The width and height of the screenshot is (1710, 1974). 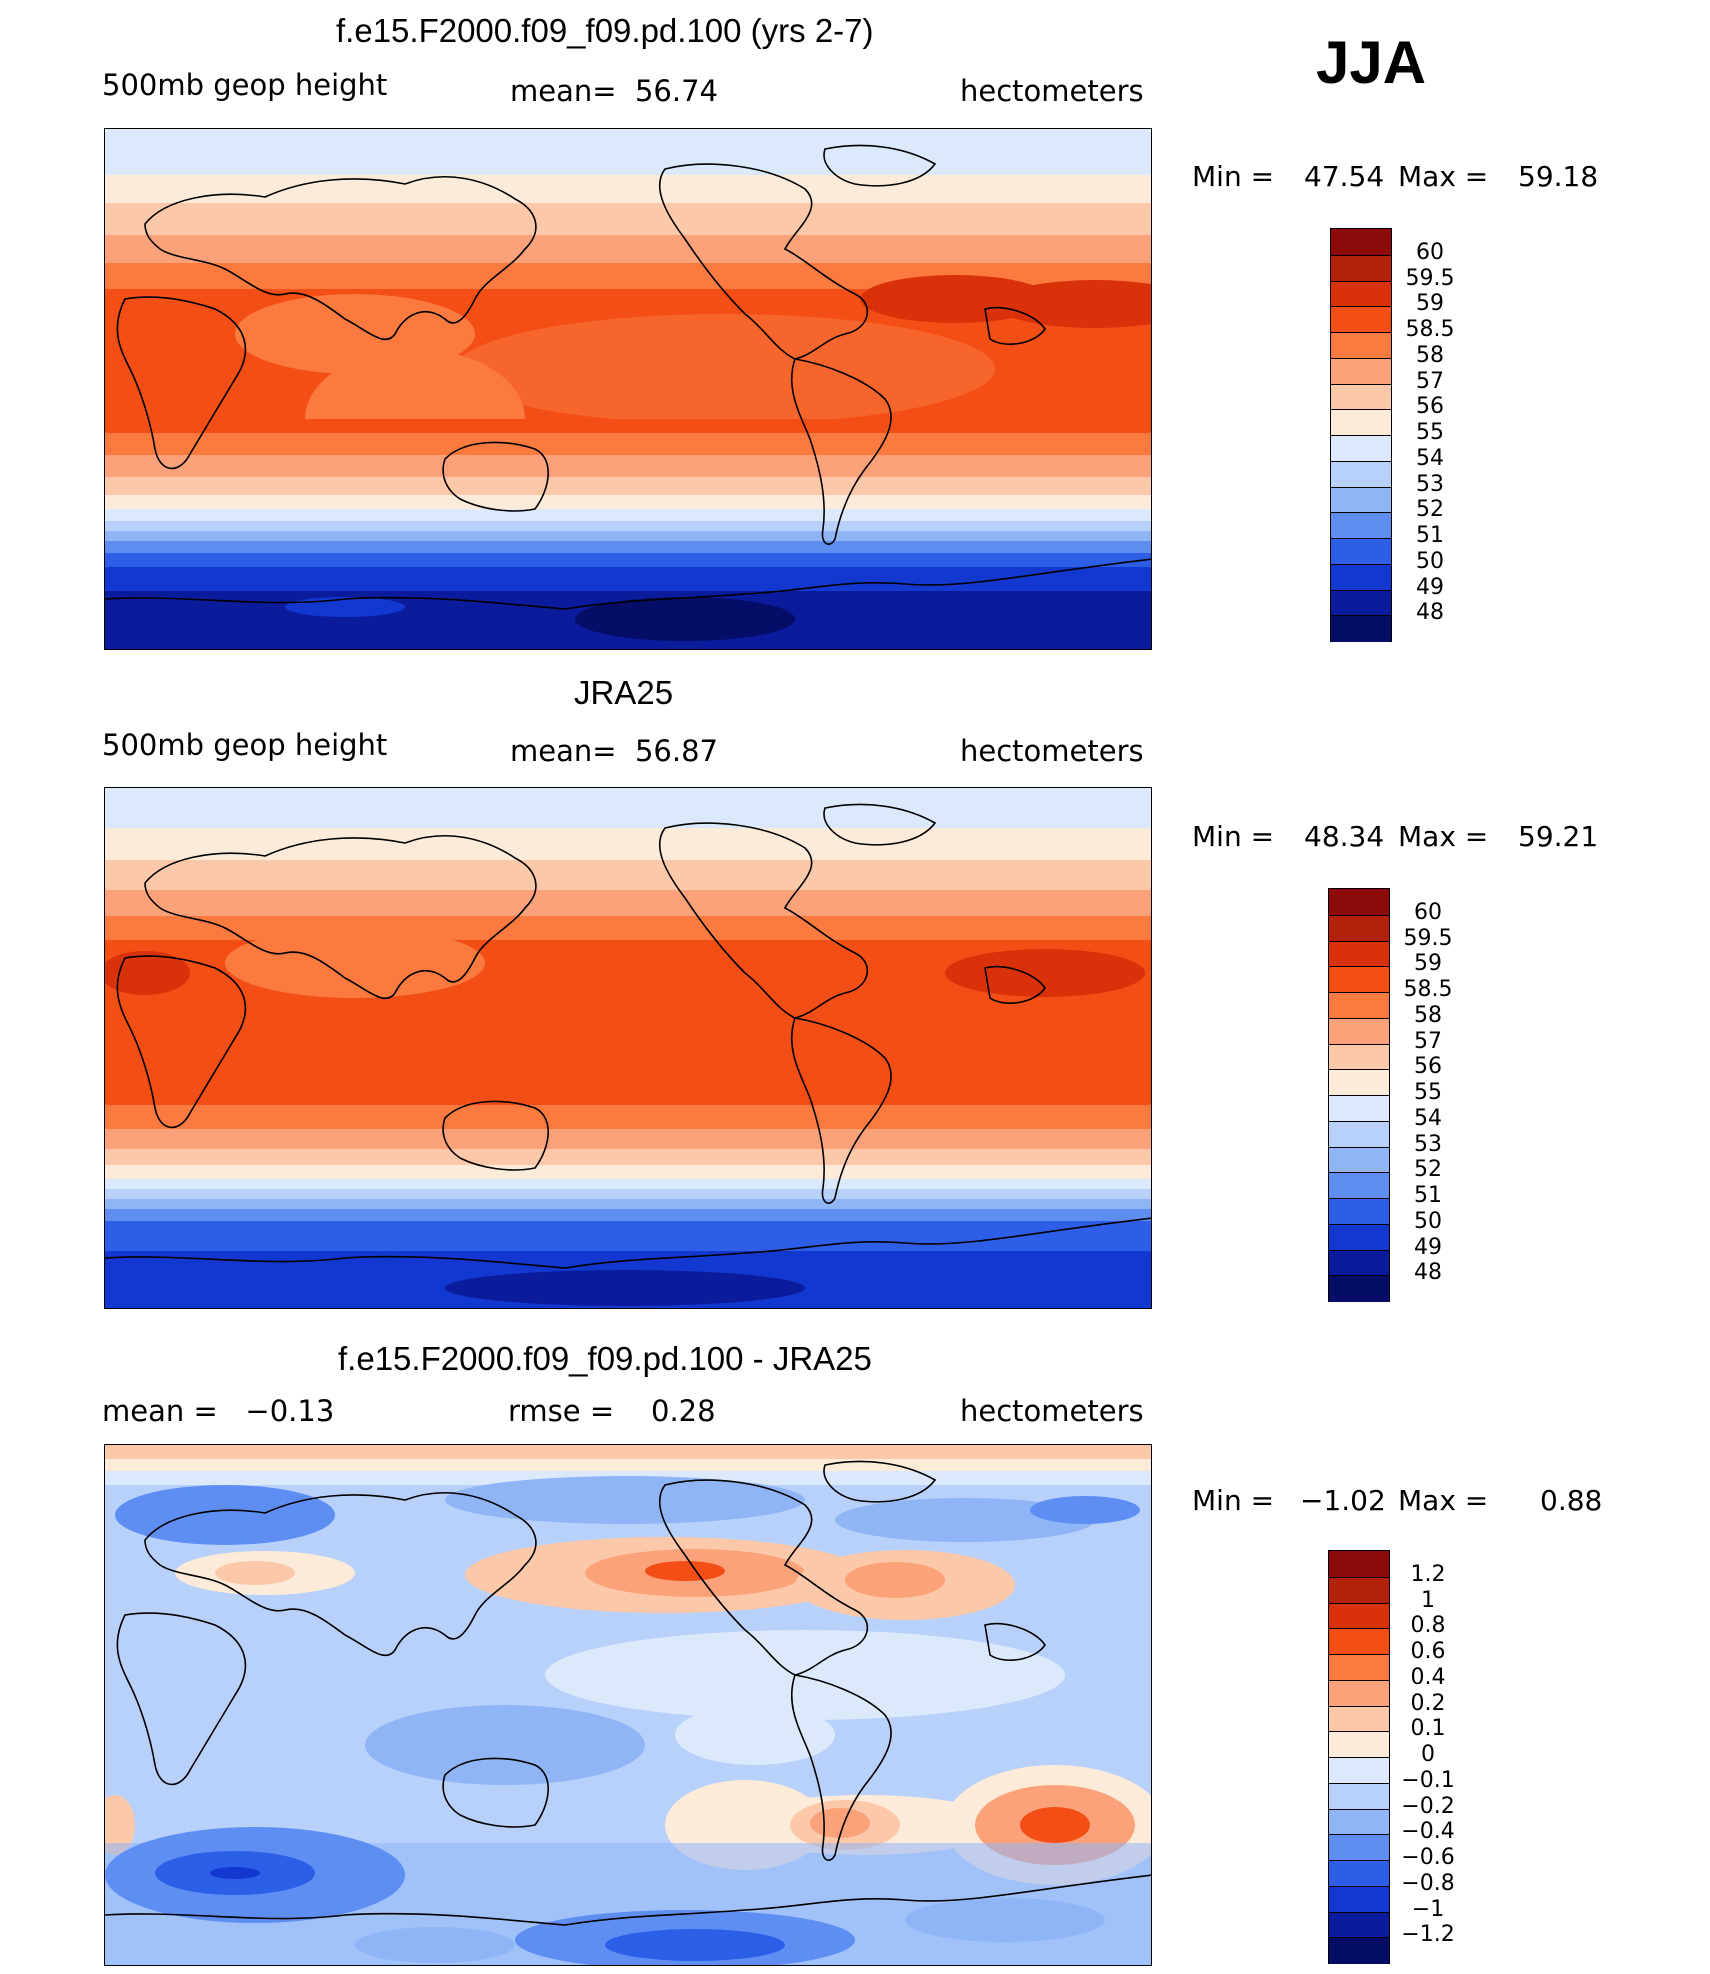 I want to click on colorbar-tick-label: −0.8, so click(x=1428, y=1883).